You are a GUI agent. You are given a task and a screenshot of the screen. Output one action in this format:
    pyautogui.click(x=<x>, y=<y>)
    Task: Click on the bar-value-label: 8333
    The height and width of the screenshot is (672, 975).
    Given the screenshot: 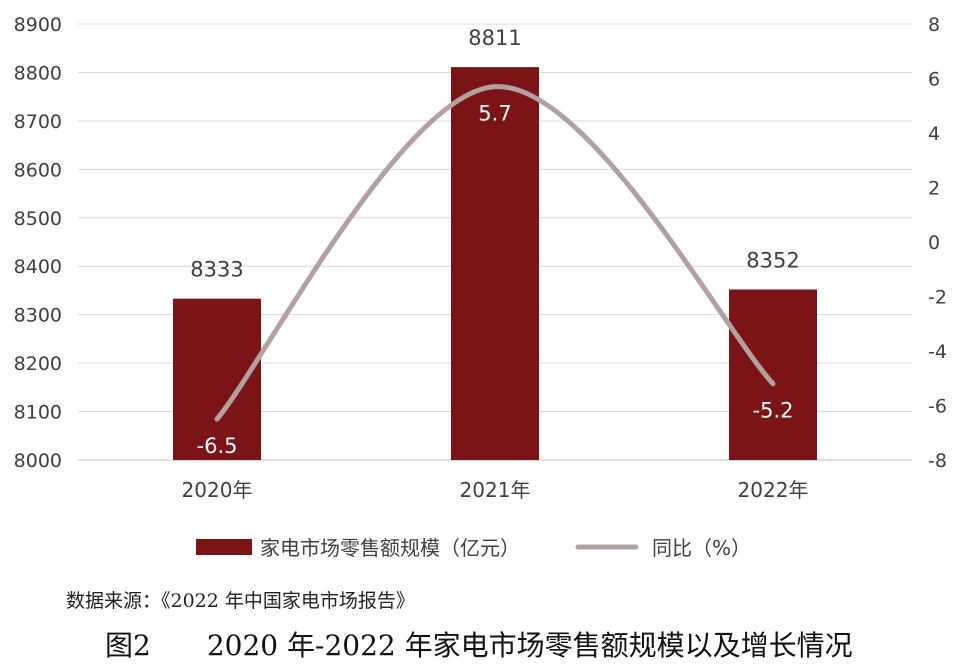 What is the action you would take?
    pyautogui.click(x=216, y=270)
    